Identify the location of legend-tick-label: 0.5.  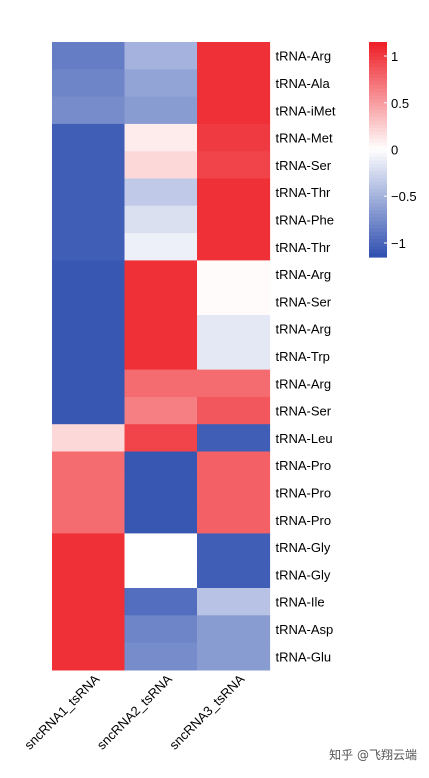
(400, 103).